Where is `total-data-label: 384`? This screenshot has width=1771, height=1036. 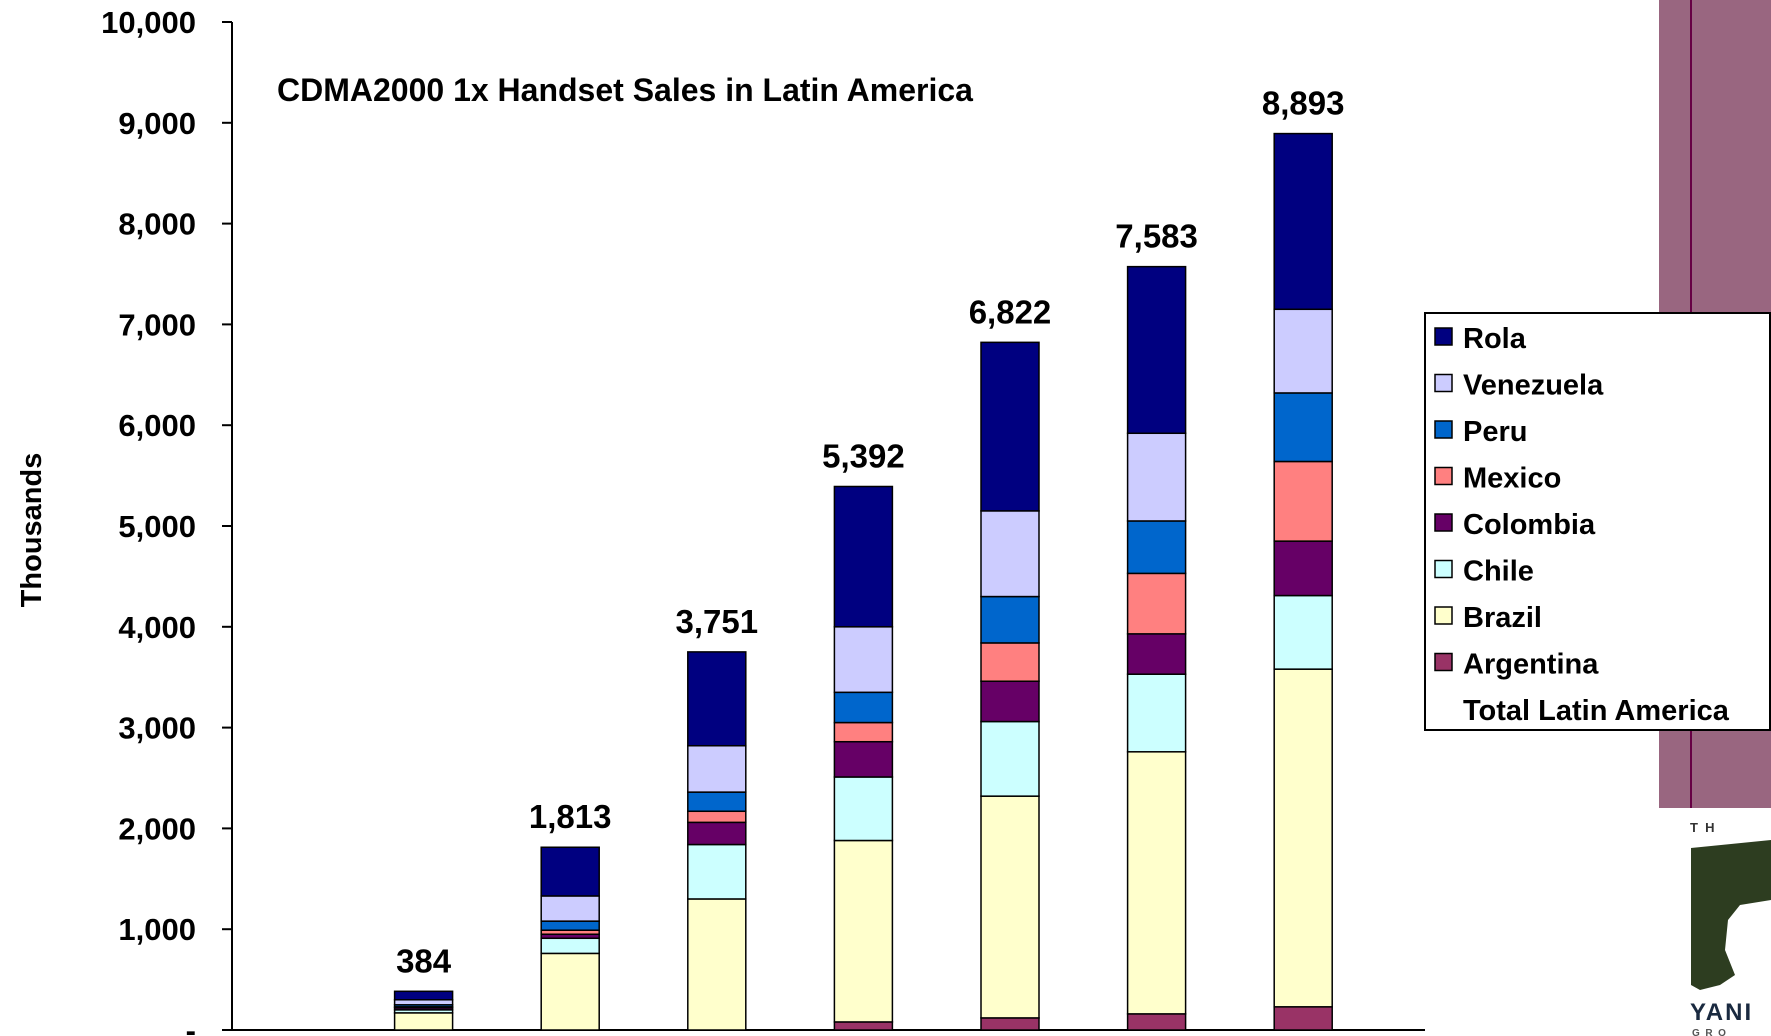 total-data-label: 384 is located at coordinates (424, 960).